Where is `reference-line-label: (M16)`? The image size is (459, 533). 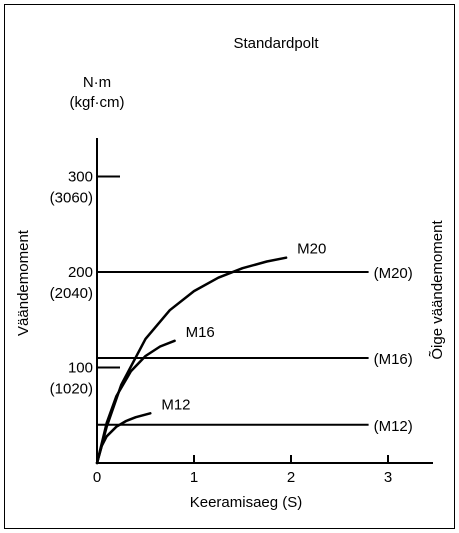
reference-line-label: (M16) is located at coordinates (393, 359).